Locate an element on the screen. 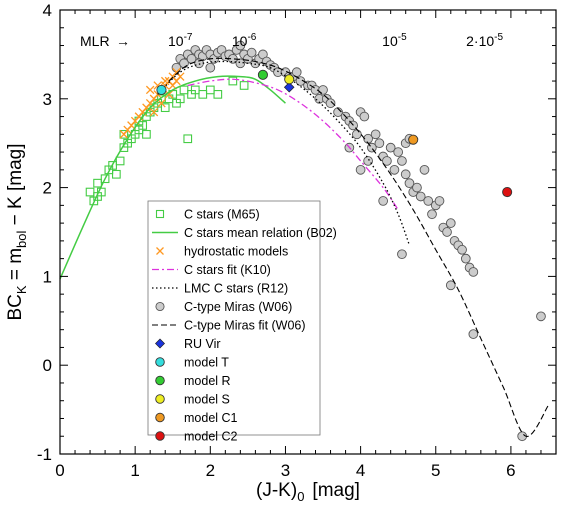  series-c-stars-fit-k10 is located at coordinates (293, 144).